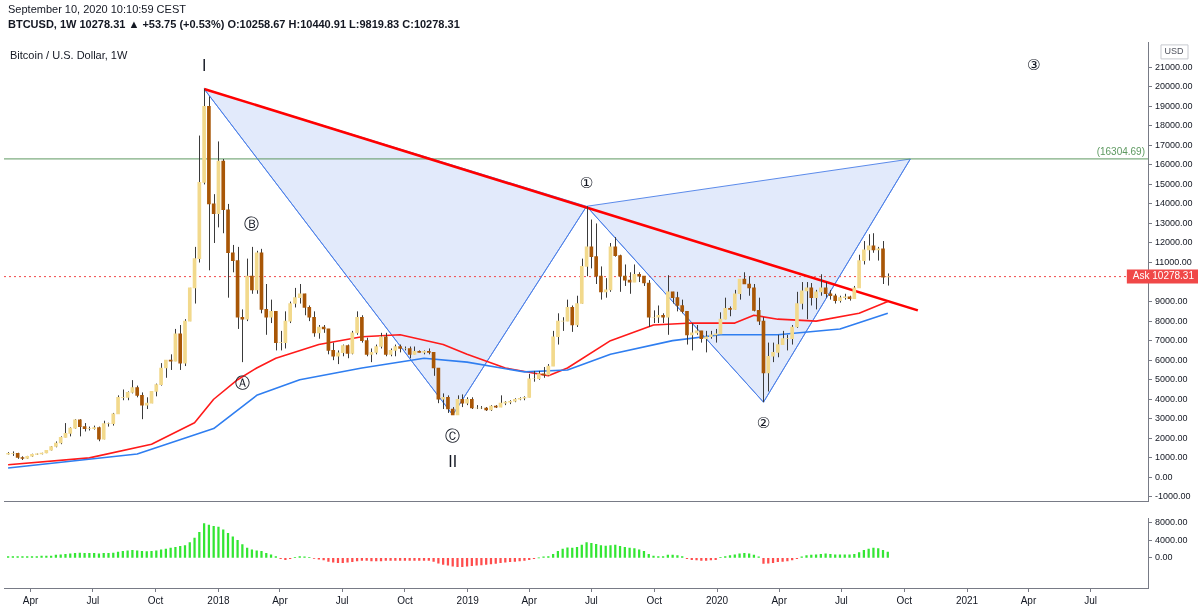  What do you see at coordinates (453, 461) in the screenshot?
I see `annotation: II` at bounding box center [453, 461].